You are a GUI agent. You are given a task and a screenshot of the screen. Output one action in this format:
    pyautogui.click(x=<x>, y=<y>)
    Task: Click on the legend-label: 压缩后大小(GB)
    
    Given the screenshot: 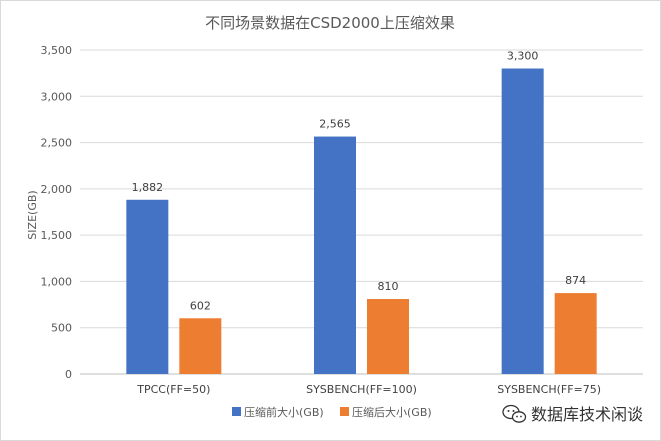 What is the action you would take?
    pyautogui.click(x=392, y=412)
    